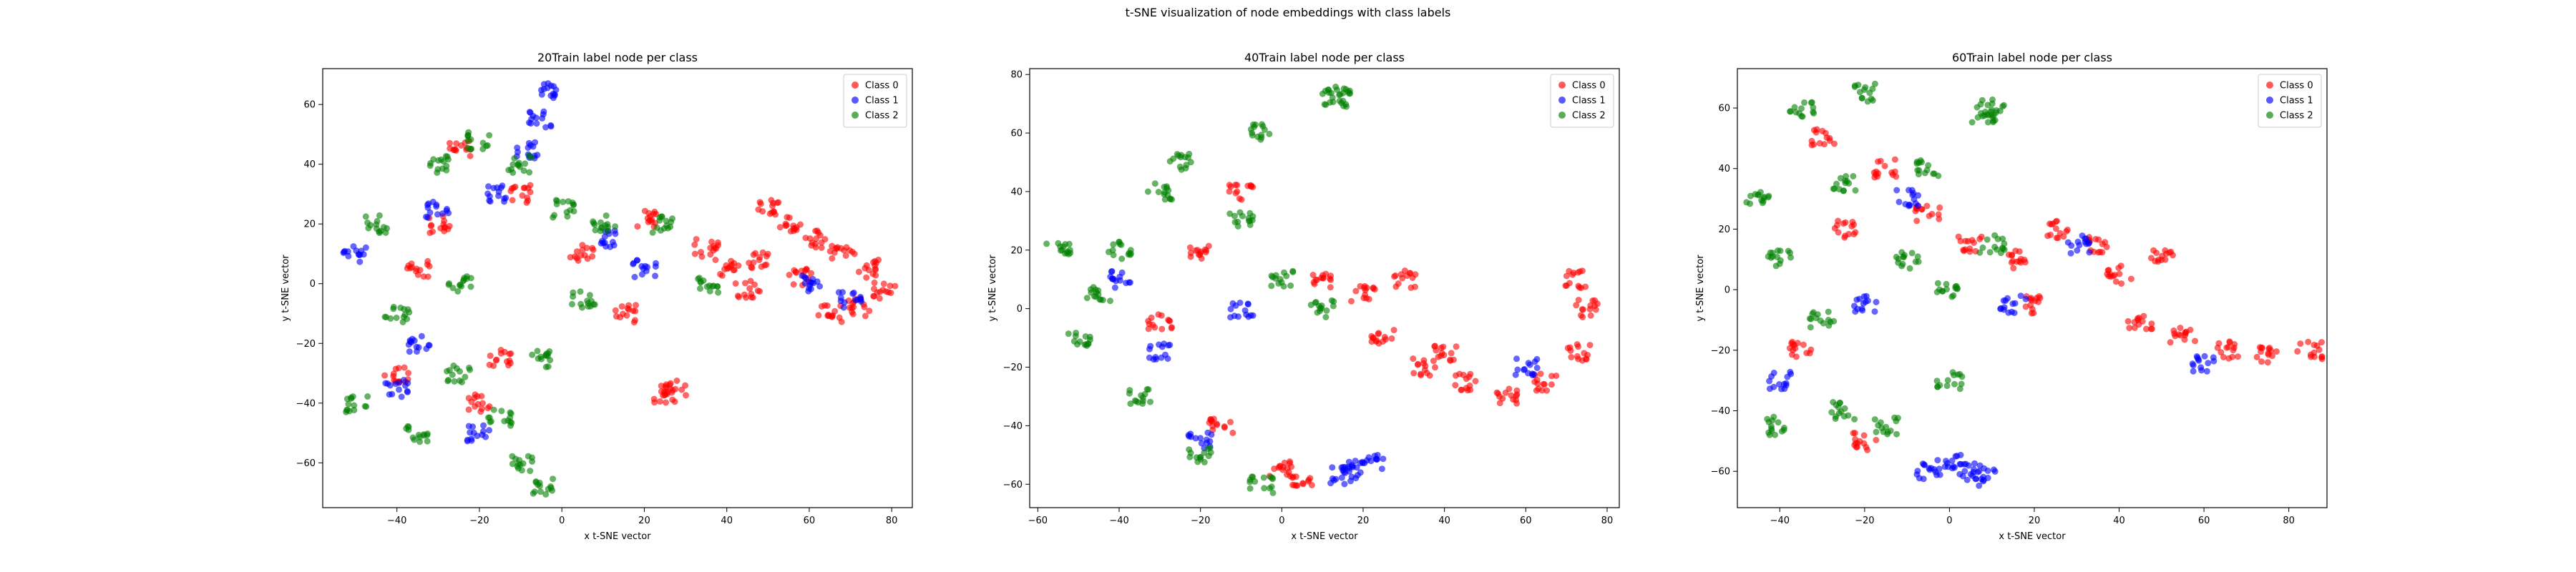  Describe the element at coordinates (1038, 521) in the screenshot. I see `x-tick-label: −60` at that location.